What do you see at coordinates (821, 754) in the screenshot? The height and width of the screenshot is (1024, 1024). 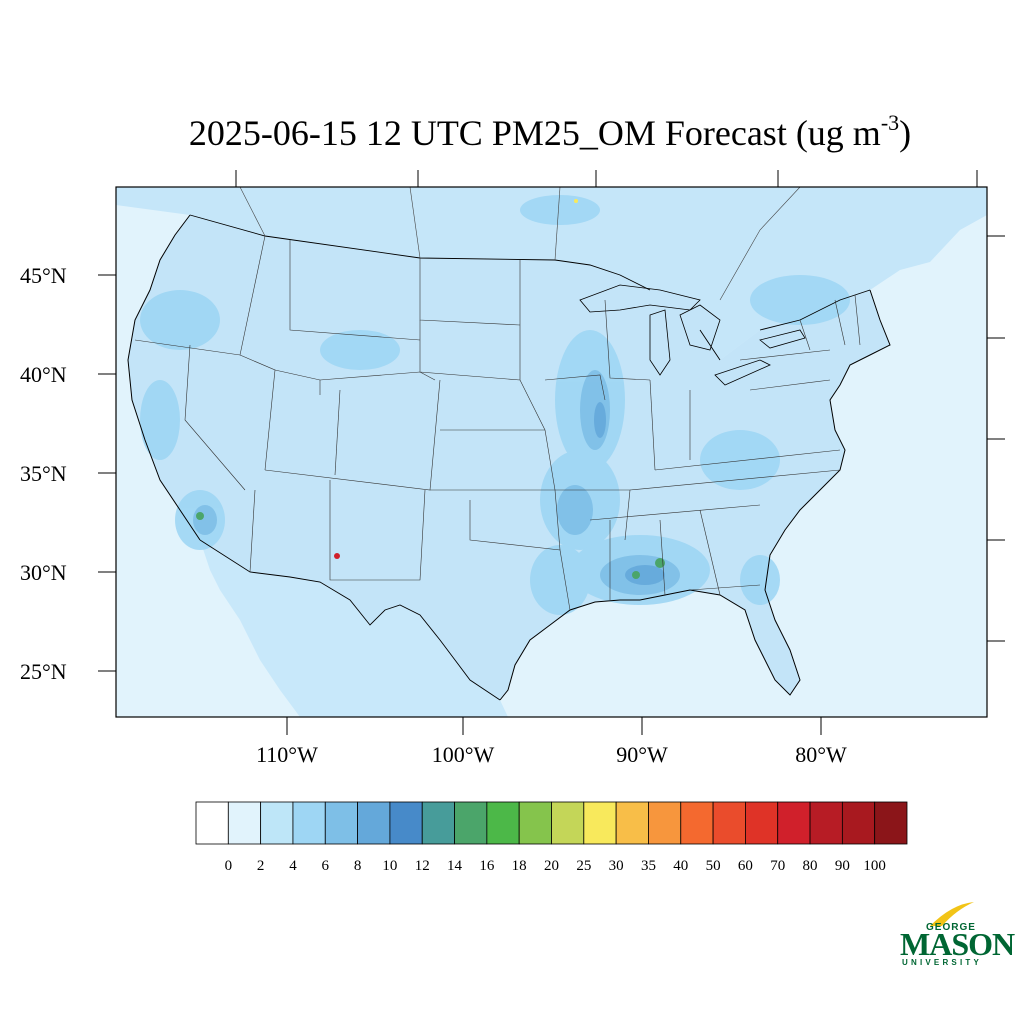 I see `lon-label: 80°W` at bounding box center [821, 754].